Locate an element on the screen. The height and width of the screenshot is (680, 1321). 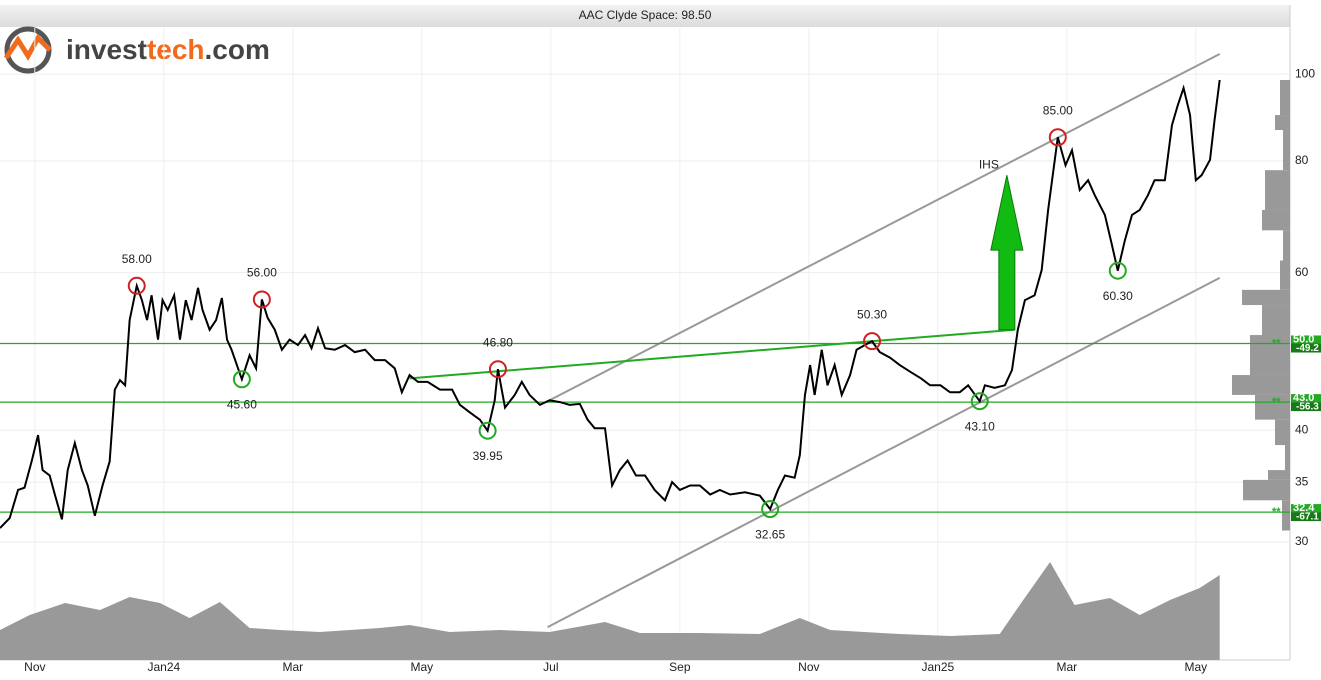
pivot-label: 39.95 is located at coordinates (488, 456).